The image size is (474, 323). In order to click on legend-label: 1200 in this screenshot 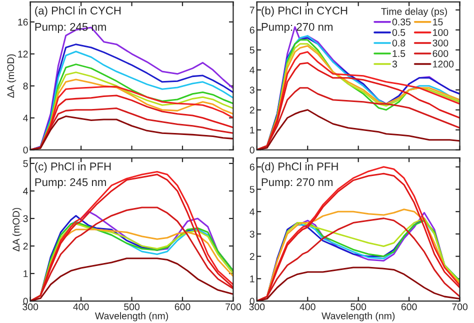, I will do `click(443, 64)`.